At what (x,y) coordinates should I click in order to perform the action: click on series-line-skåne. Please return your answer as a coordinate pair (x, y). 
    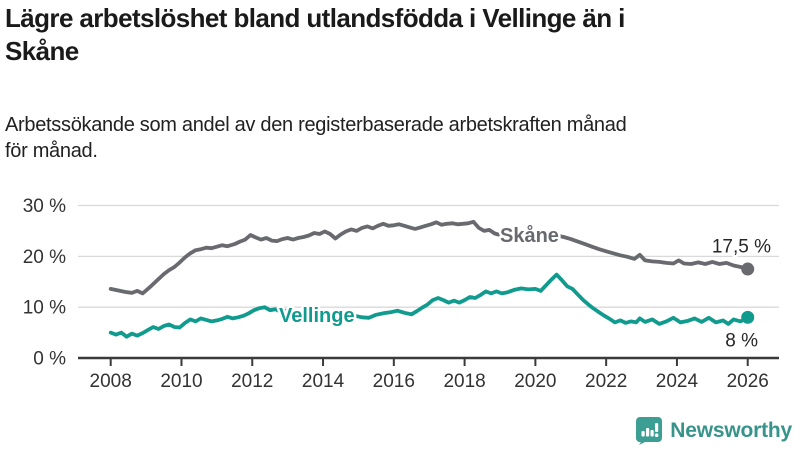
    Looking at the image, I should click on (429, 257).